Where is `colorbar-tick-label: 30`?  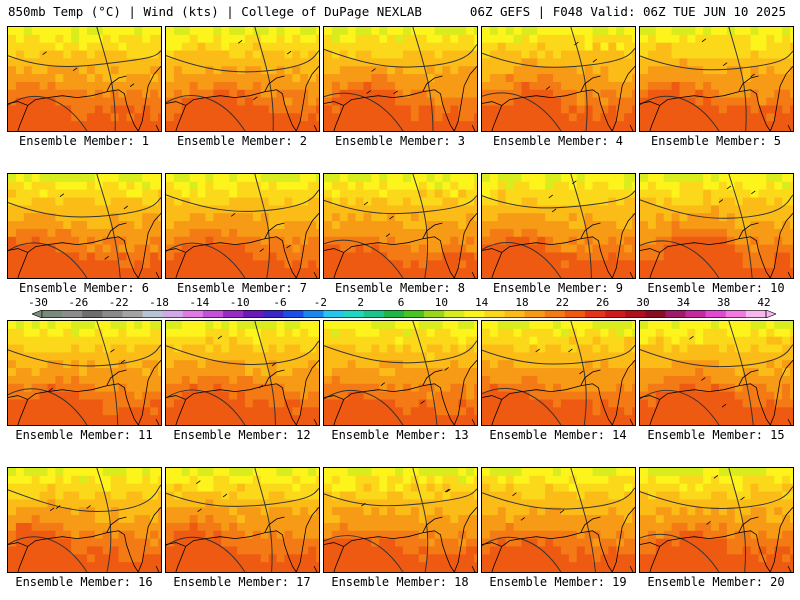 colorbar-tick-label: 30 is located at coordinates (643, 302).